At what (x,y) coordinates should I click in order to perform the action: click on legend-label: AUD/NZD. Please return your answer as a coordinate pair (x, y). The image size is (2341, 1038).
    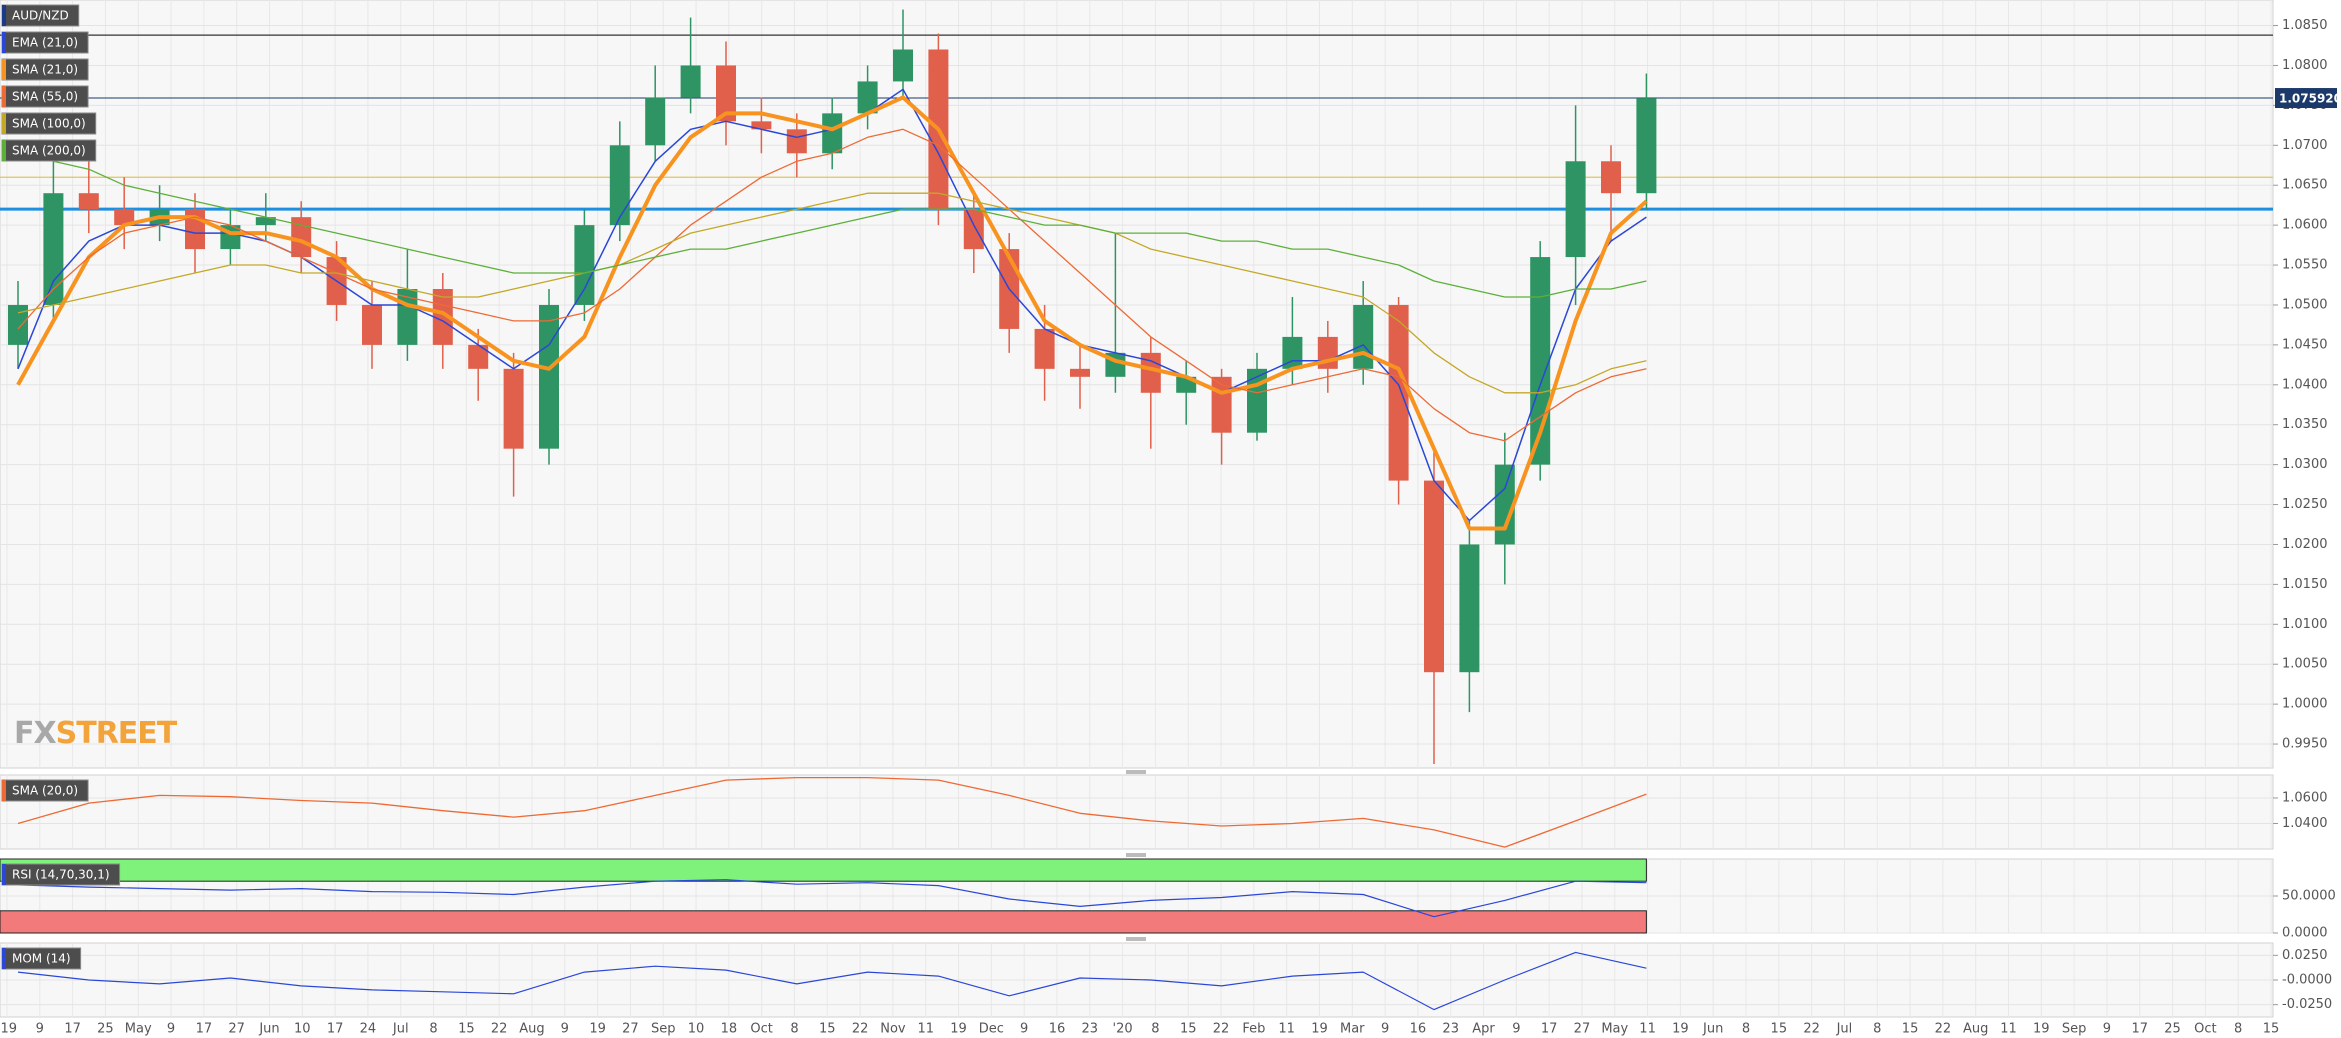
    Looking at the image, I should click on (40, 16).